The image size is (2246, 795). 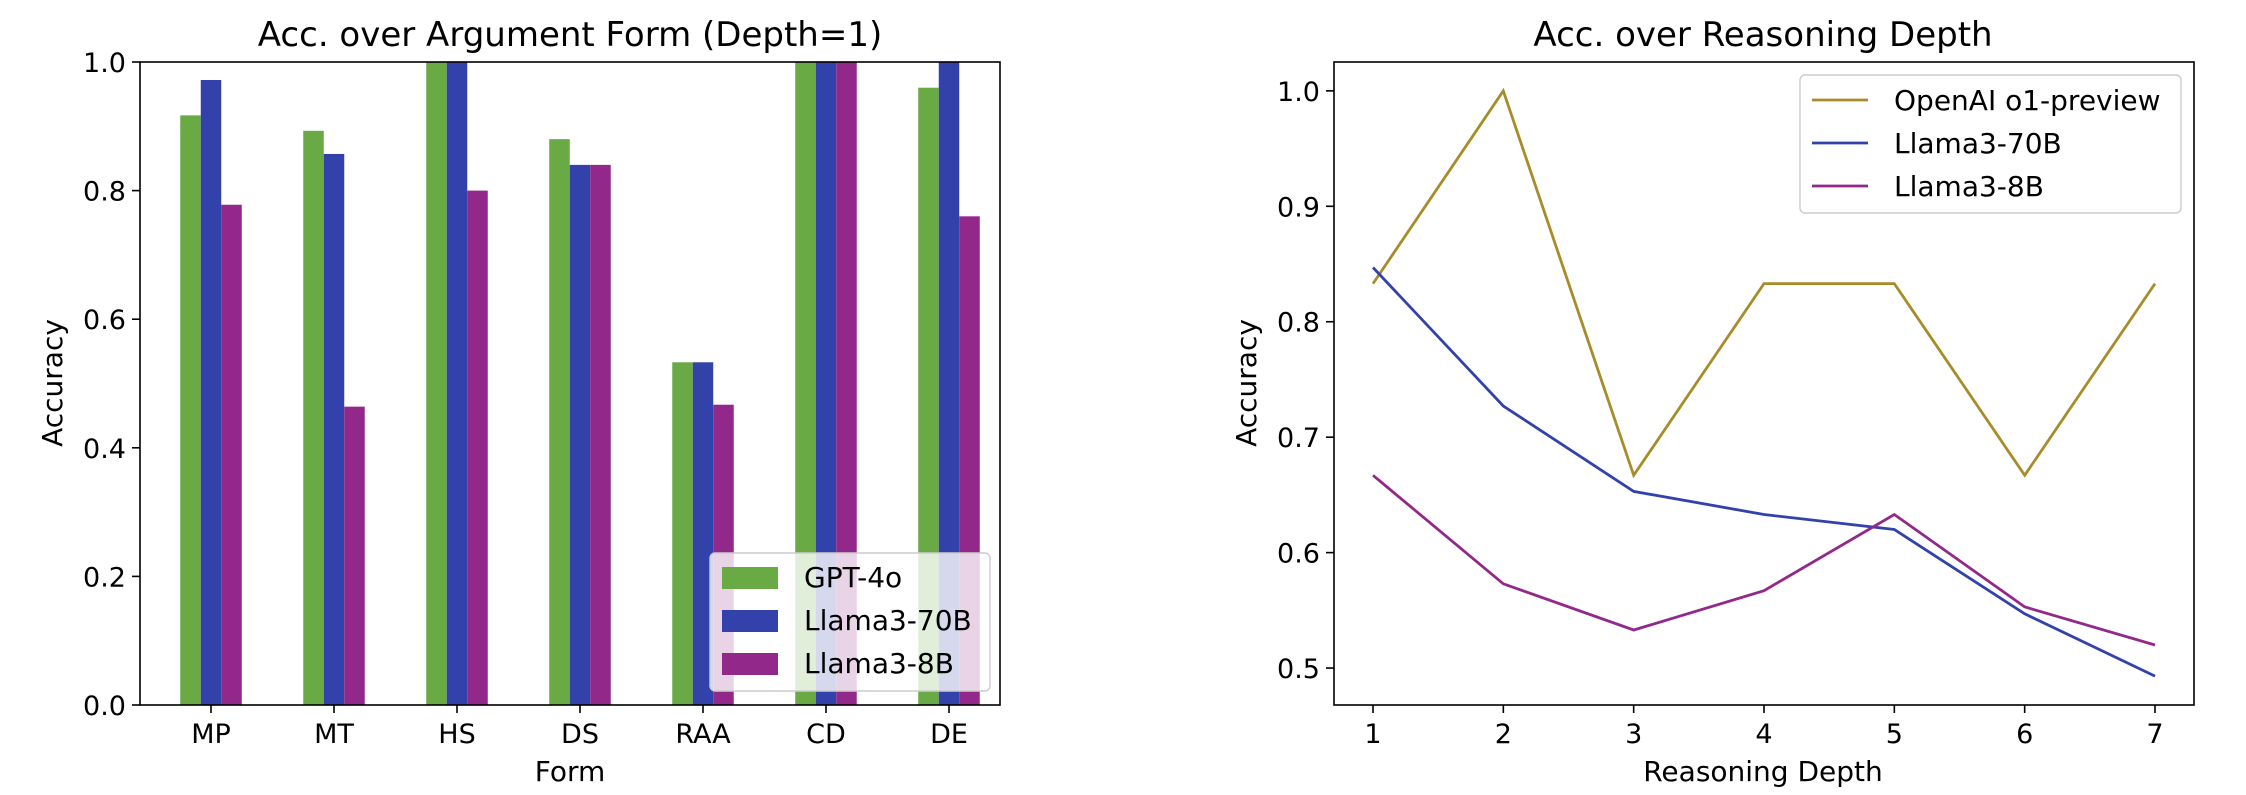 What do you see at coordinates (211, 392) in the screenshot?
I see `bar-mp-llama3-70b` at bounding box center [211, 392].